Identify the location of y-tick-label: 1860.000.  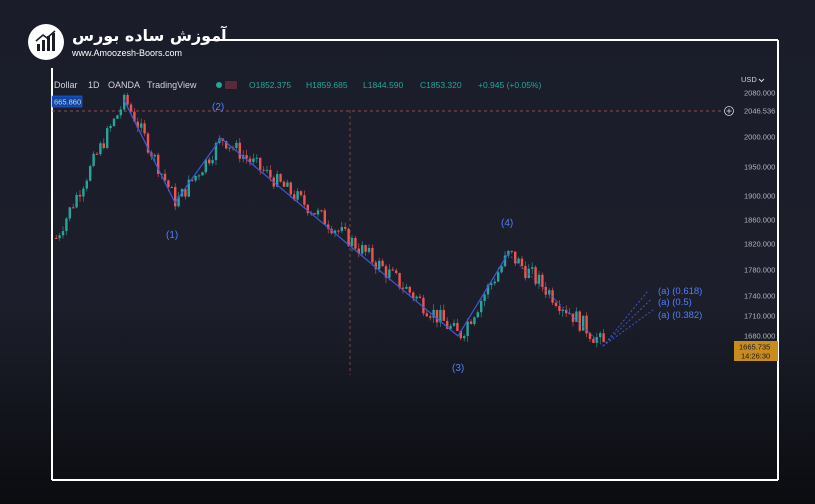
(759, 220).